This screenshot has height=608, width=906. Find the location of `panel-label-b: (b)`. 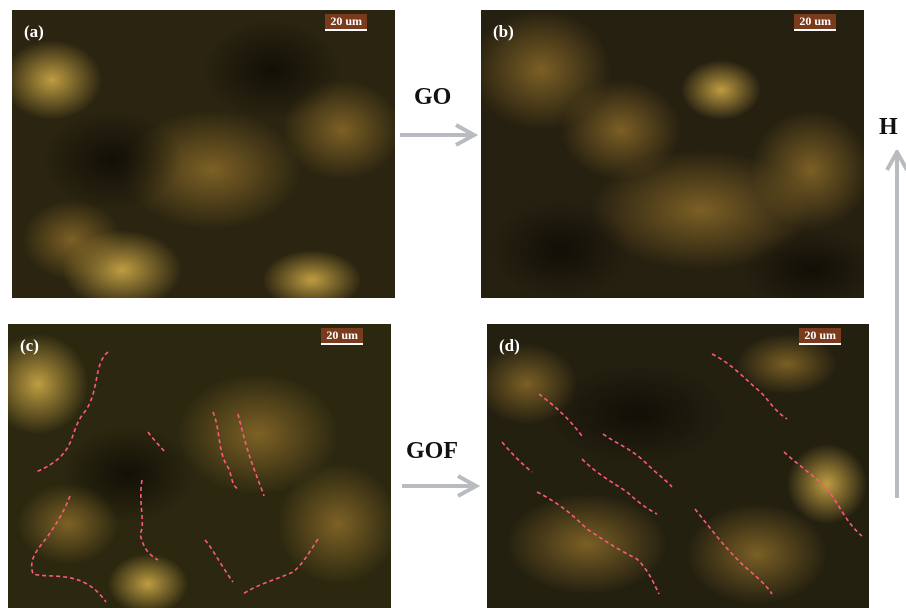

panel-label-b: (b) is located at coordinates (503, 31).